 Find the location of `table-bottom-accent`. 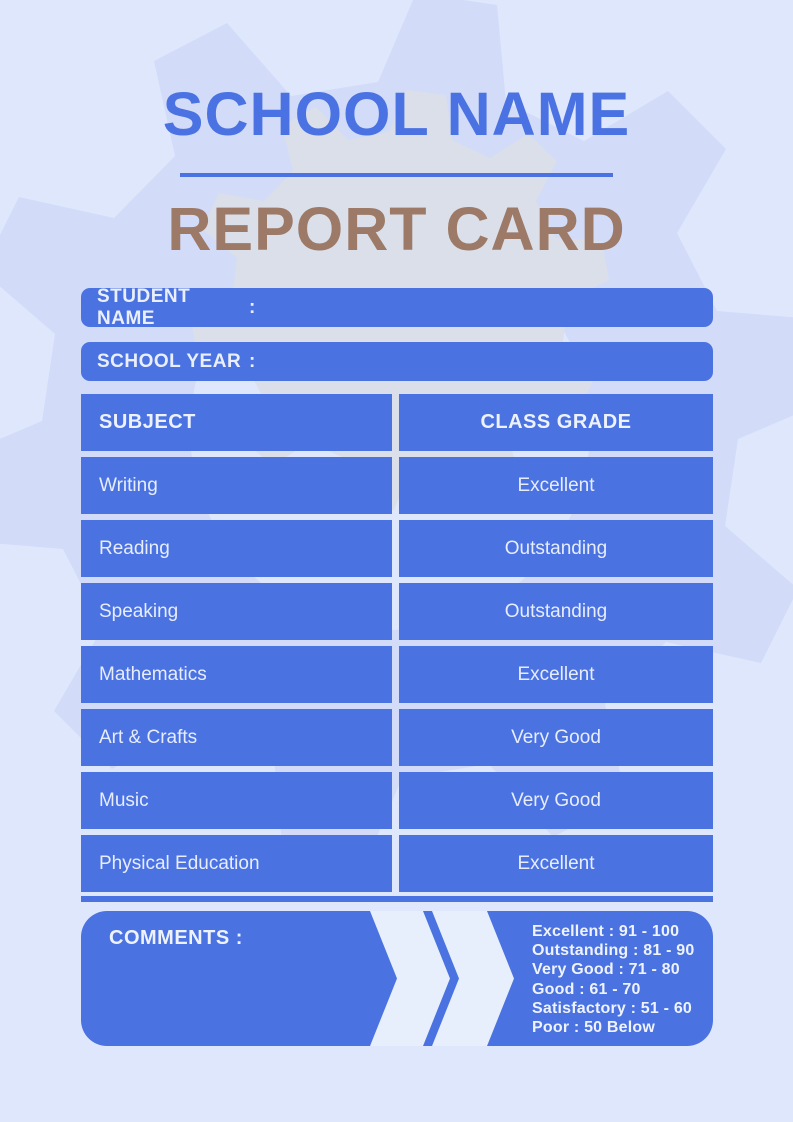

table-bottom-accent is located at coordinates (397, 899).